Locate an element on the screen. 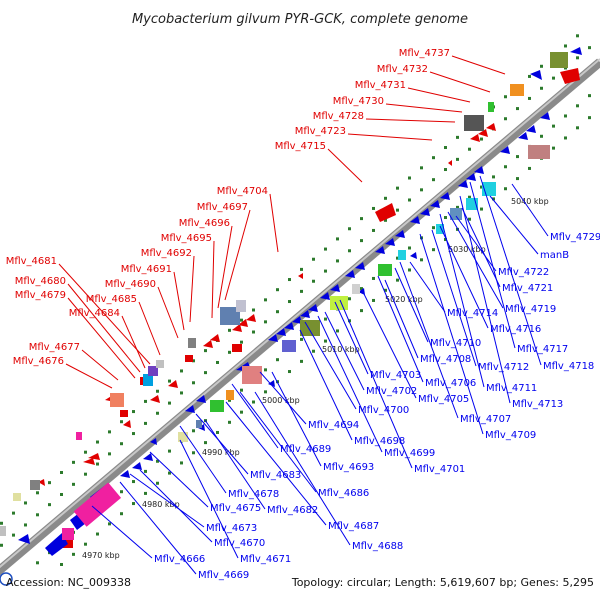 Image resolution: width=600 pixels, height=600 pixels. gene-label: Mflv_4689 is located at coordinates (305, 449).